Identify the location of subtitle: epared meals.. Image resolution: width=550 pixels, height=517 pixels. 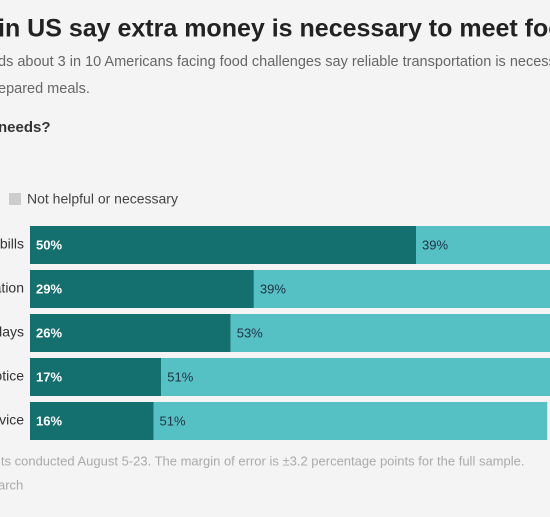
(45, 89).